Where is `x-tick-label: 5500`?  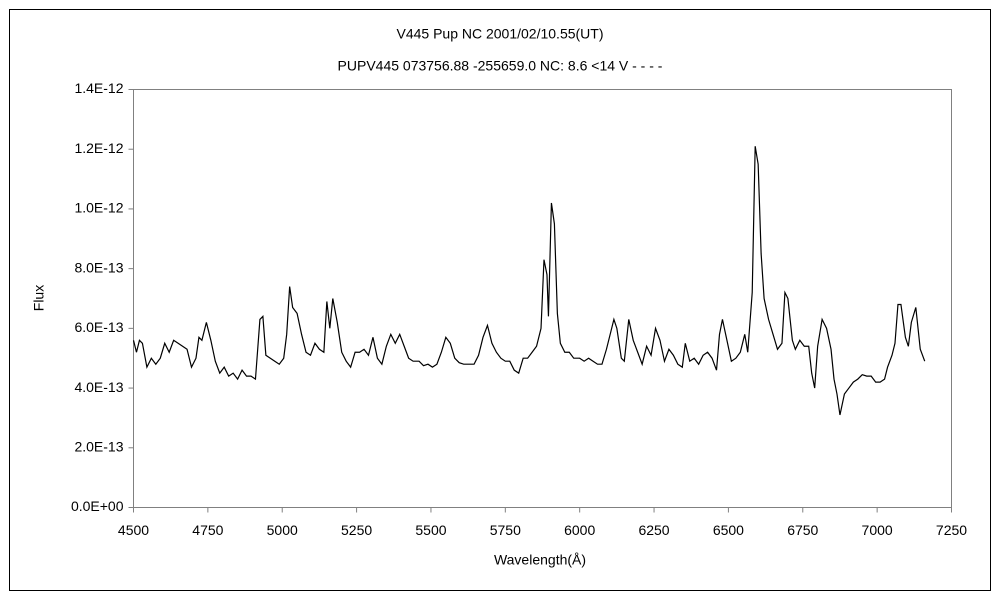 x-tick-label: 5500 is located at coordinates (430, 530).